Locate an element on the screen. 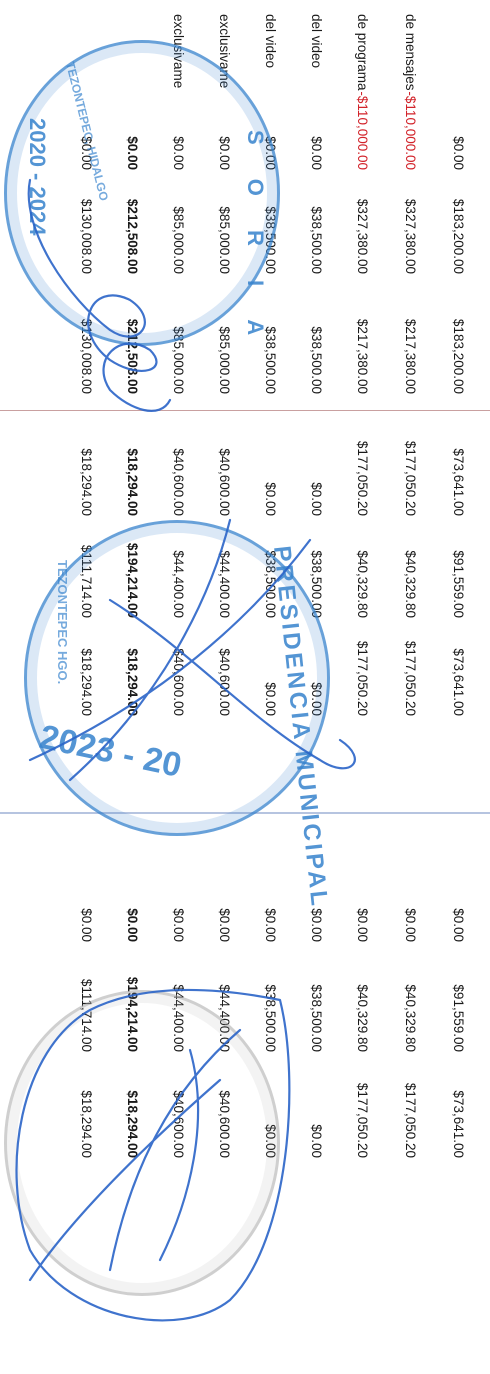 This screenshot has width=490, height=1374. signature-left is located at coordinates (99, 295).